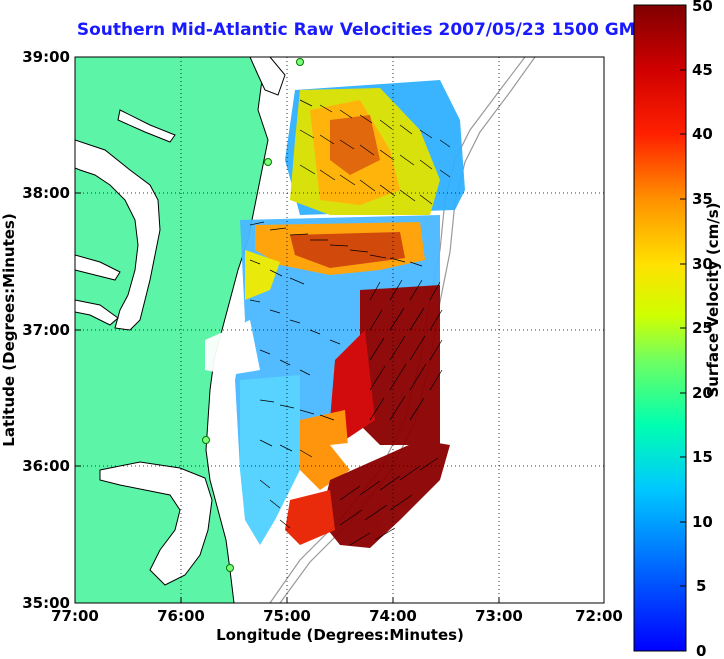 The image size is (724, 659). I want to click on colorbar-tick-label: 15, so click(702, 457).